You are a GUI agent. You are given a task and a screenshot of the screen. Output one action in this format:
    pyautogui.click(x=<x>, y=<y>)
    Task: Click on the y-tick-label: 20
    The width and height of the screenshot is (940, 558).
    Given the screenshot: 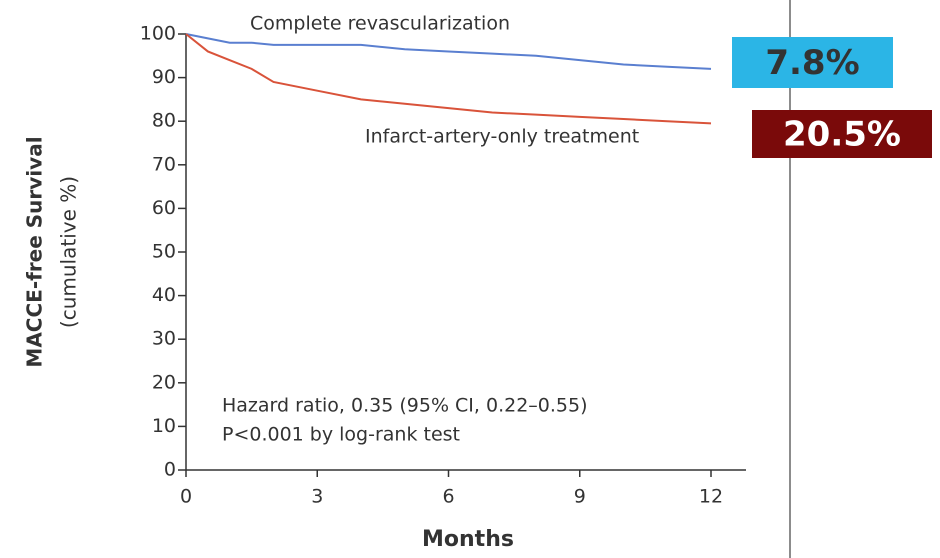 What is the action you would take?
    pyautogui.click(x=164, y=382)
    